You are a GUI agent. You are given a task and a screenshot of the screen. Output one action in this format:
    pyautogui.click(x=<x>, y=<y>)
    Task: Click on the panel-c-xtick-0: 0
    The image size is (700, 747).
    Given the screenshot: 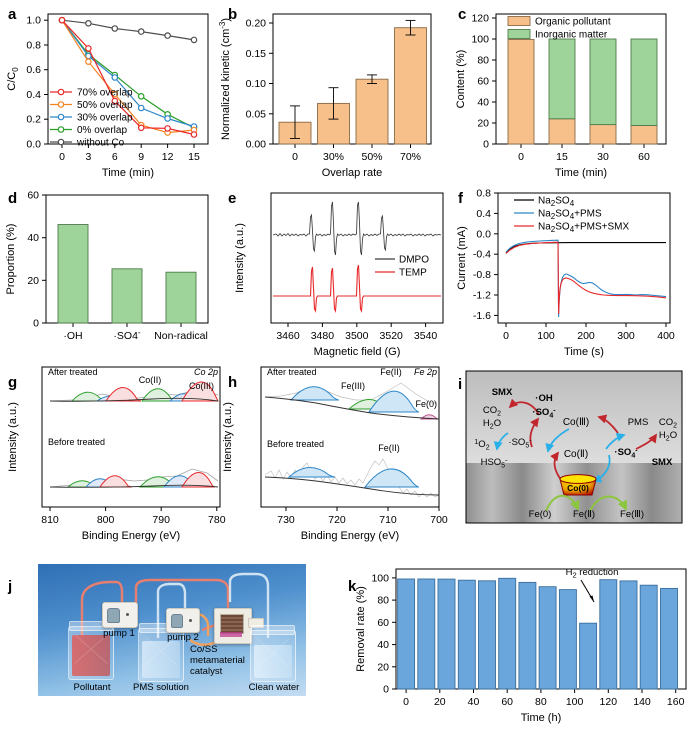 What is the action you would take?
    pyautogui.click(x=521, y=157)
    